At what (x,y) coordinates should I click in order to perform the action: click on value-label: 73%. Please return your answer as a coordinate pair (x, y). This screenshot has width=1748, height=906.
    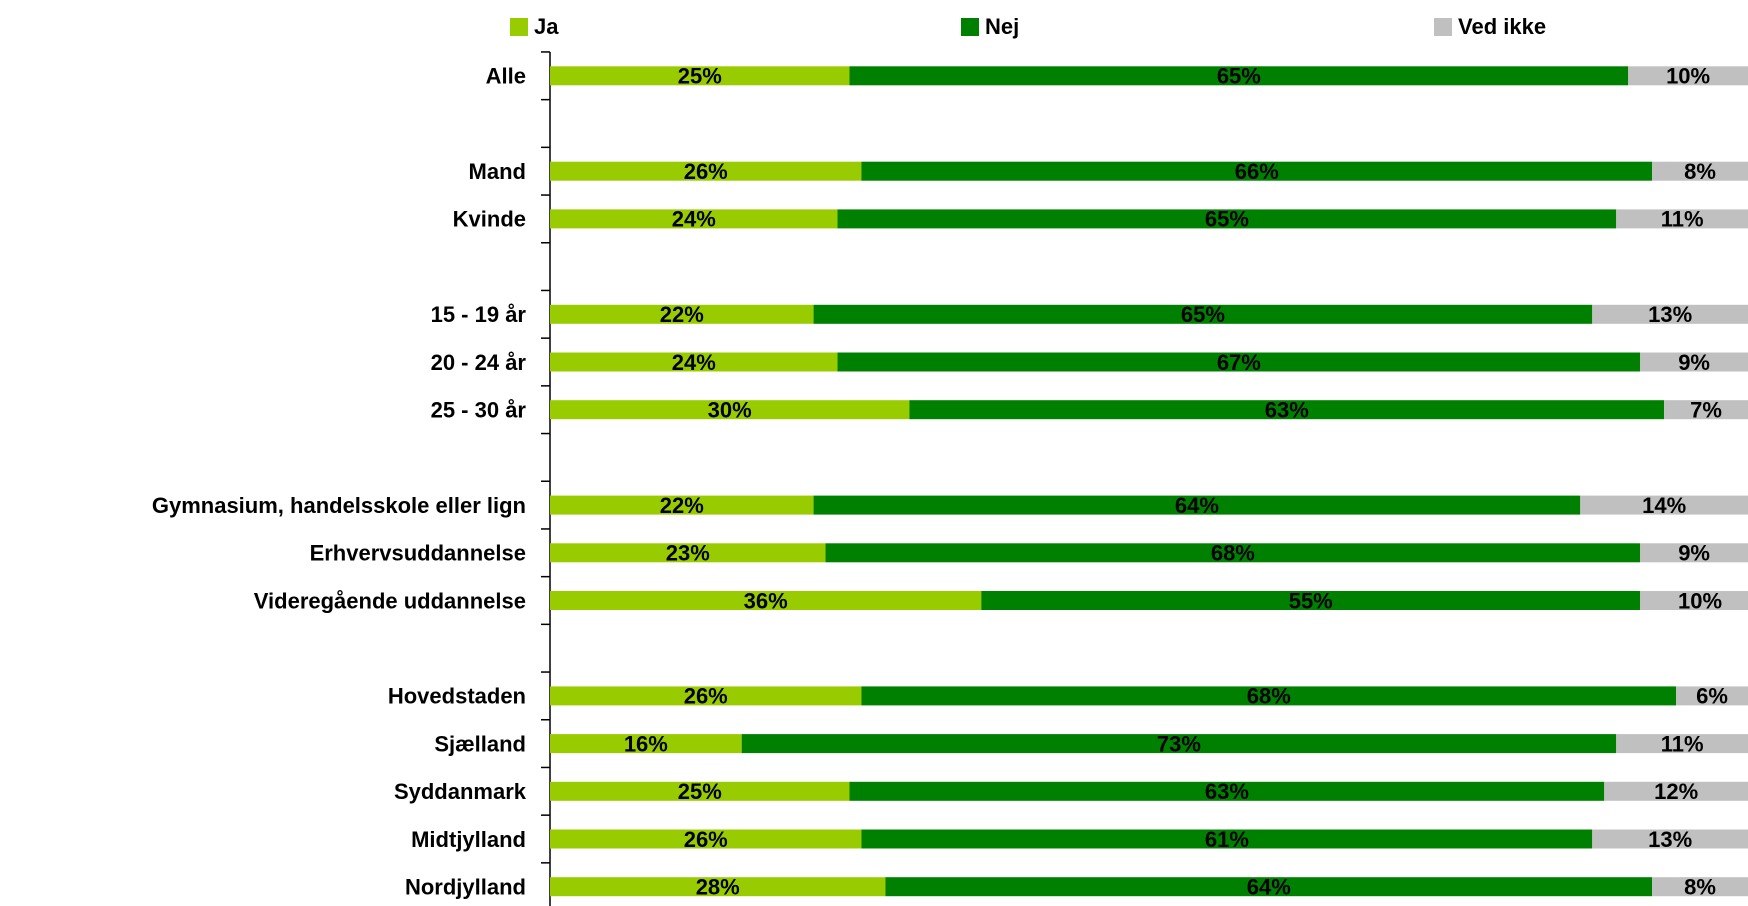
    Looking at the image, I should click on (1179, 743).